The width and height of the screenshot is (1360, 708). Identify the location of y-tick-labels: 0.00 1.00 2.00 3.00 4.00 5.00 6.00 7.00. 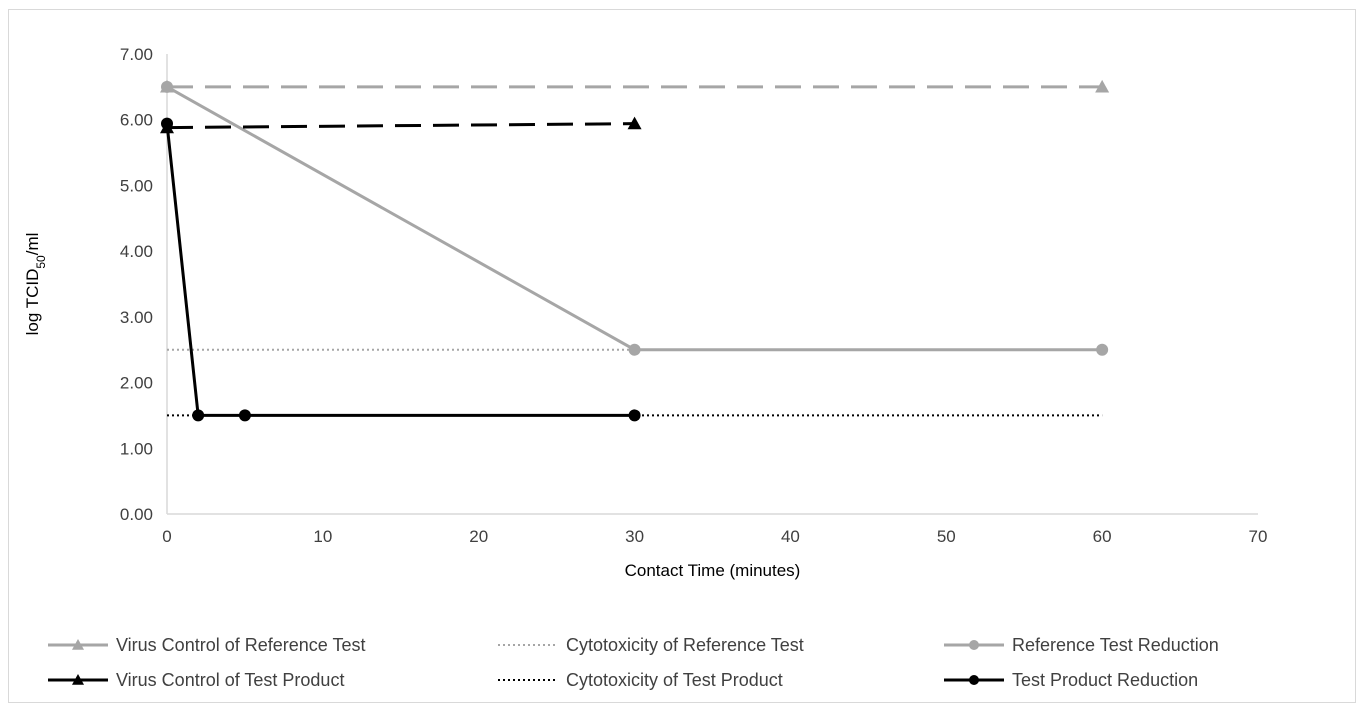
(136, 284).